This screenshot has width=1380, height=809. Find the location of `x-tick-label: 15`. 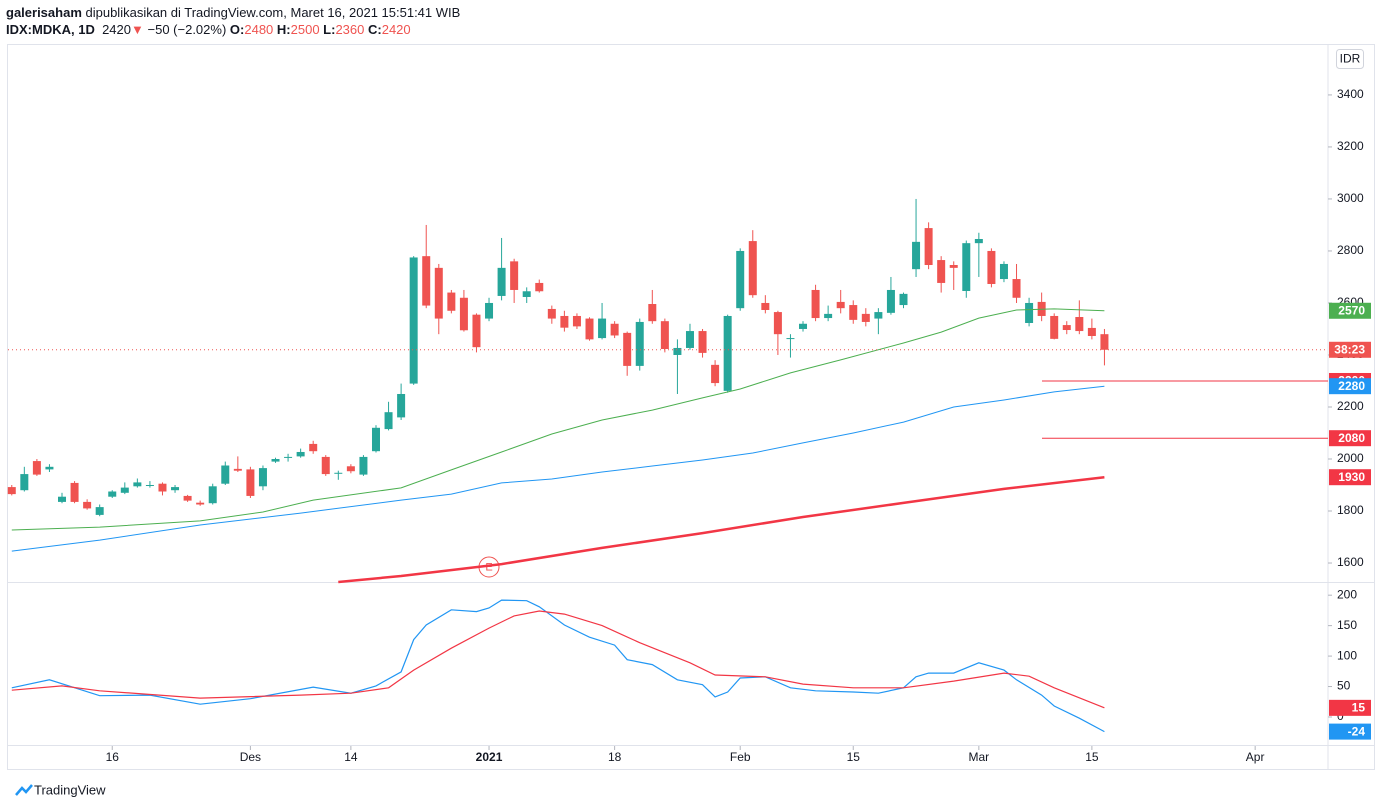

x-tick-label: 15 is located at coordinates (854, 757).